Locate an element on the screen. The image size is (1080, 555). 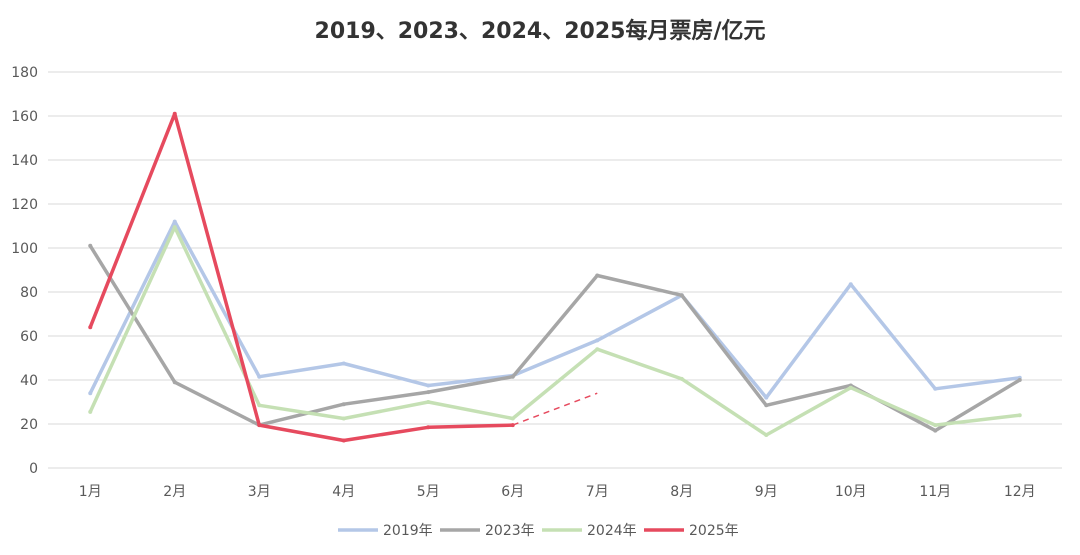
y-tick-label: 20 is located at coordinates (29, 425).